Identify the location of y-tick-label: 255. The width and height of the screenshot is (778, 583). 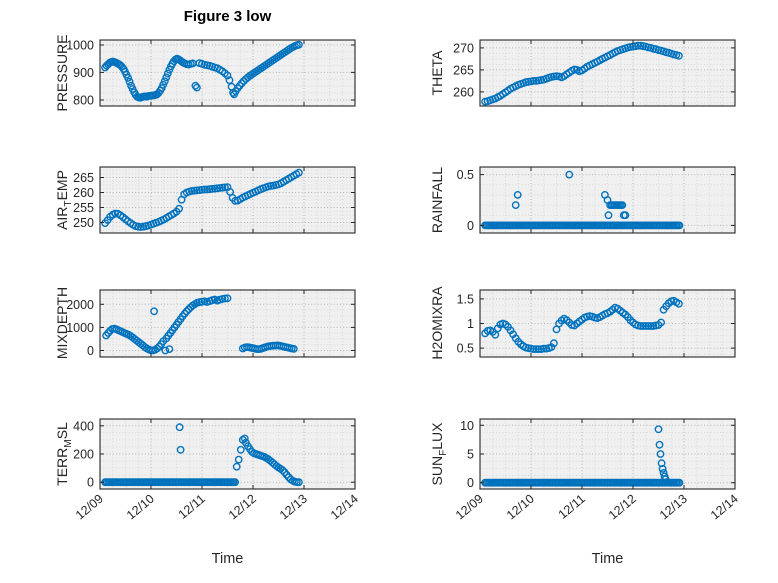
(83, 208).